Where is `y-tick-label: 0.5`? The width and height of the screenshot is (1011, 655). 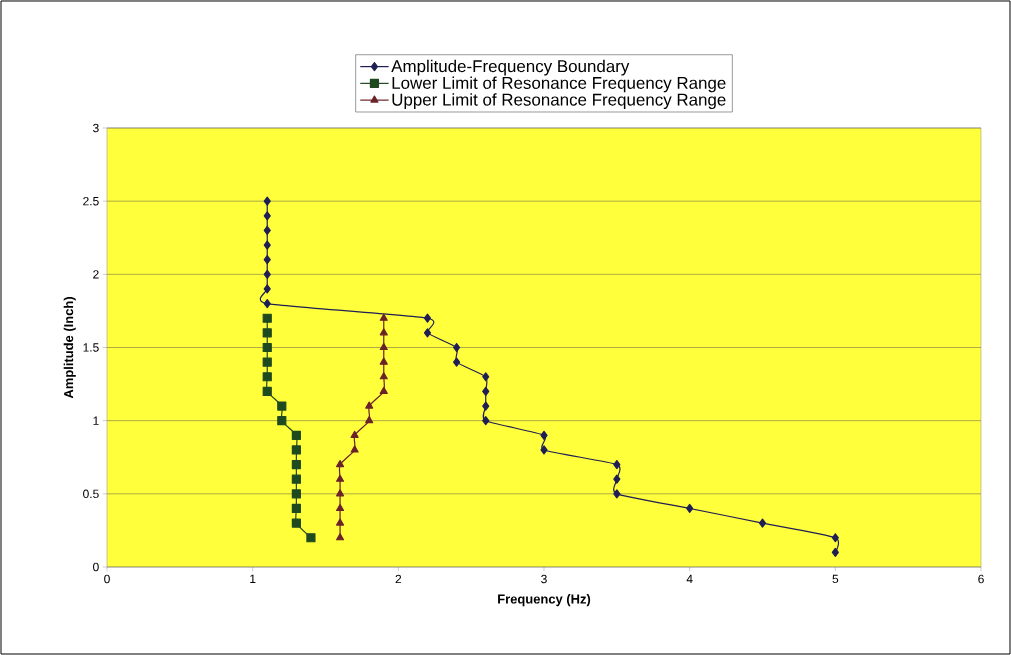 y-tick-label: 0.5 is located at coordinates (91, 494).